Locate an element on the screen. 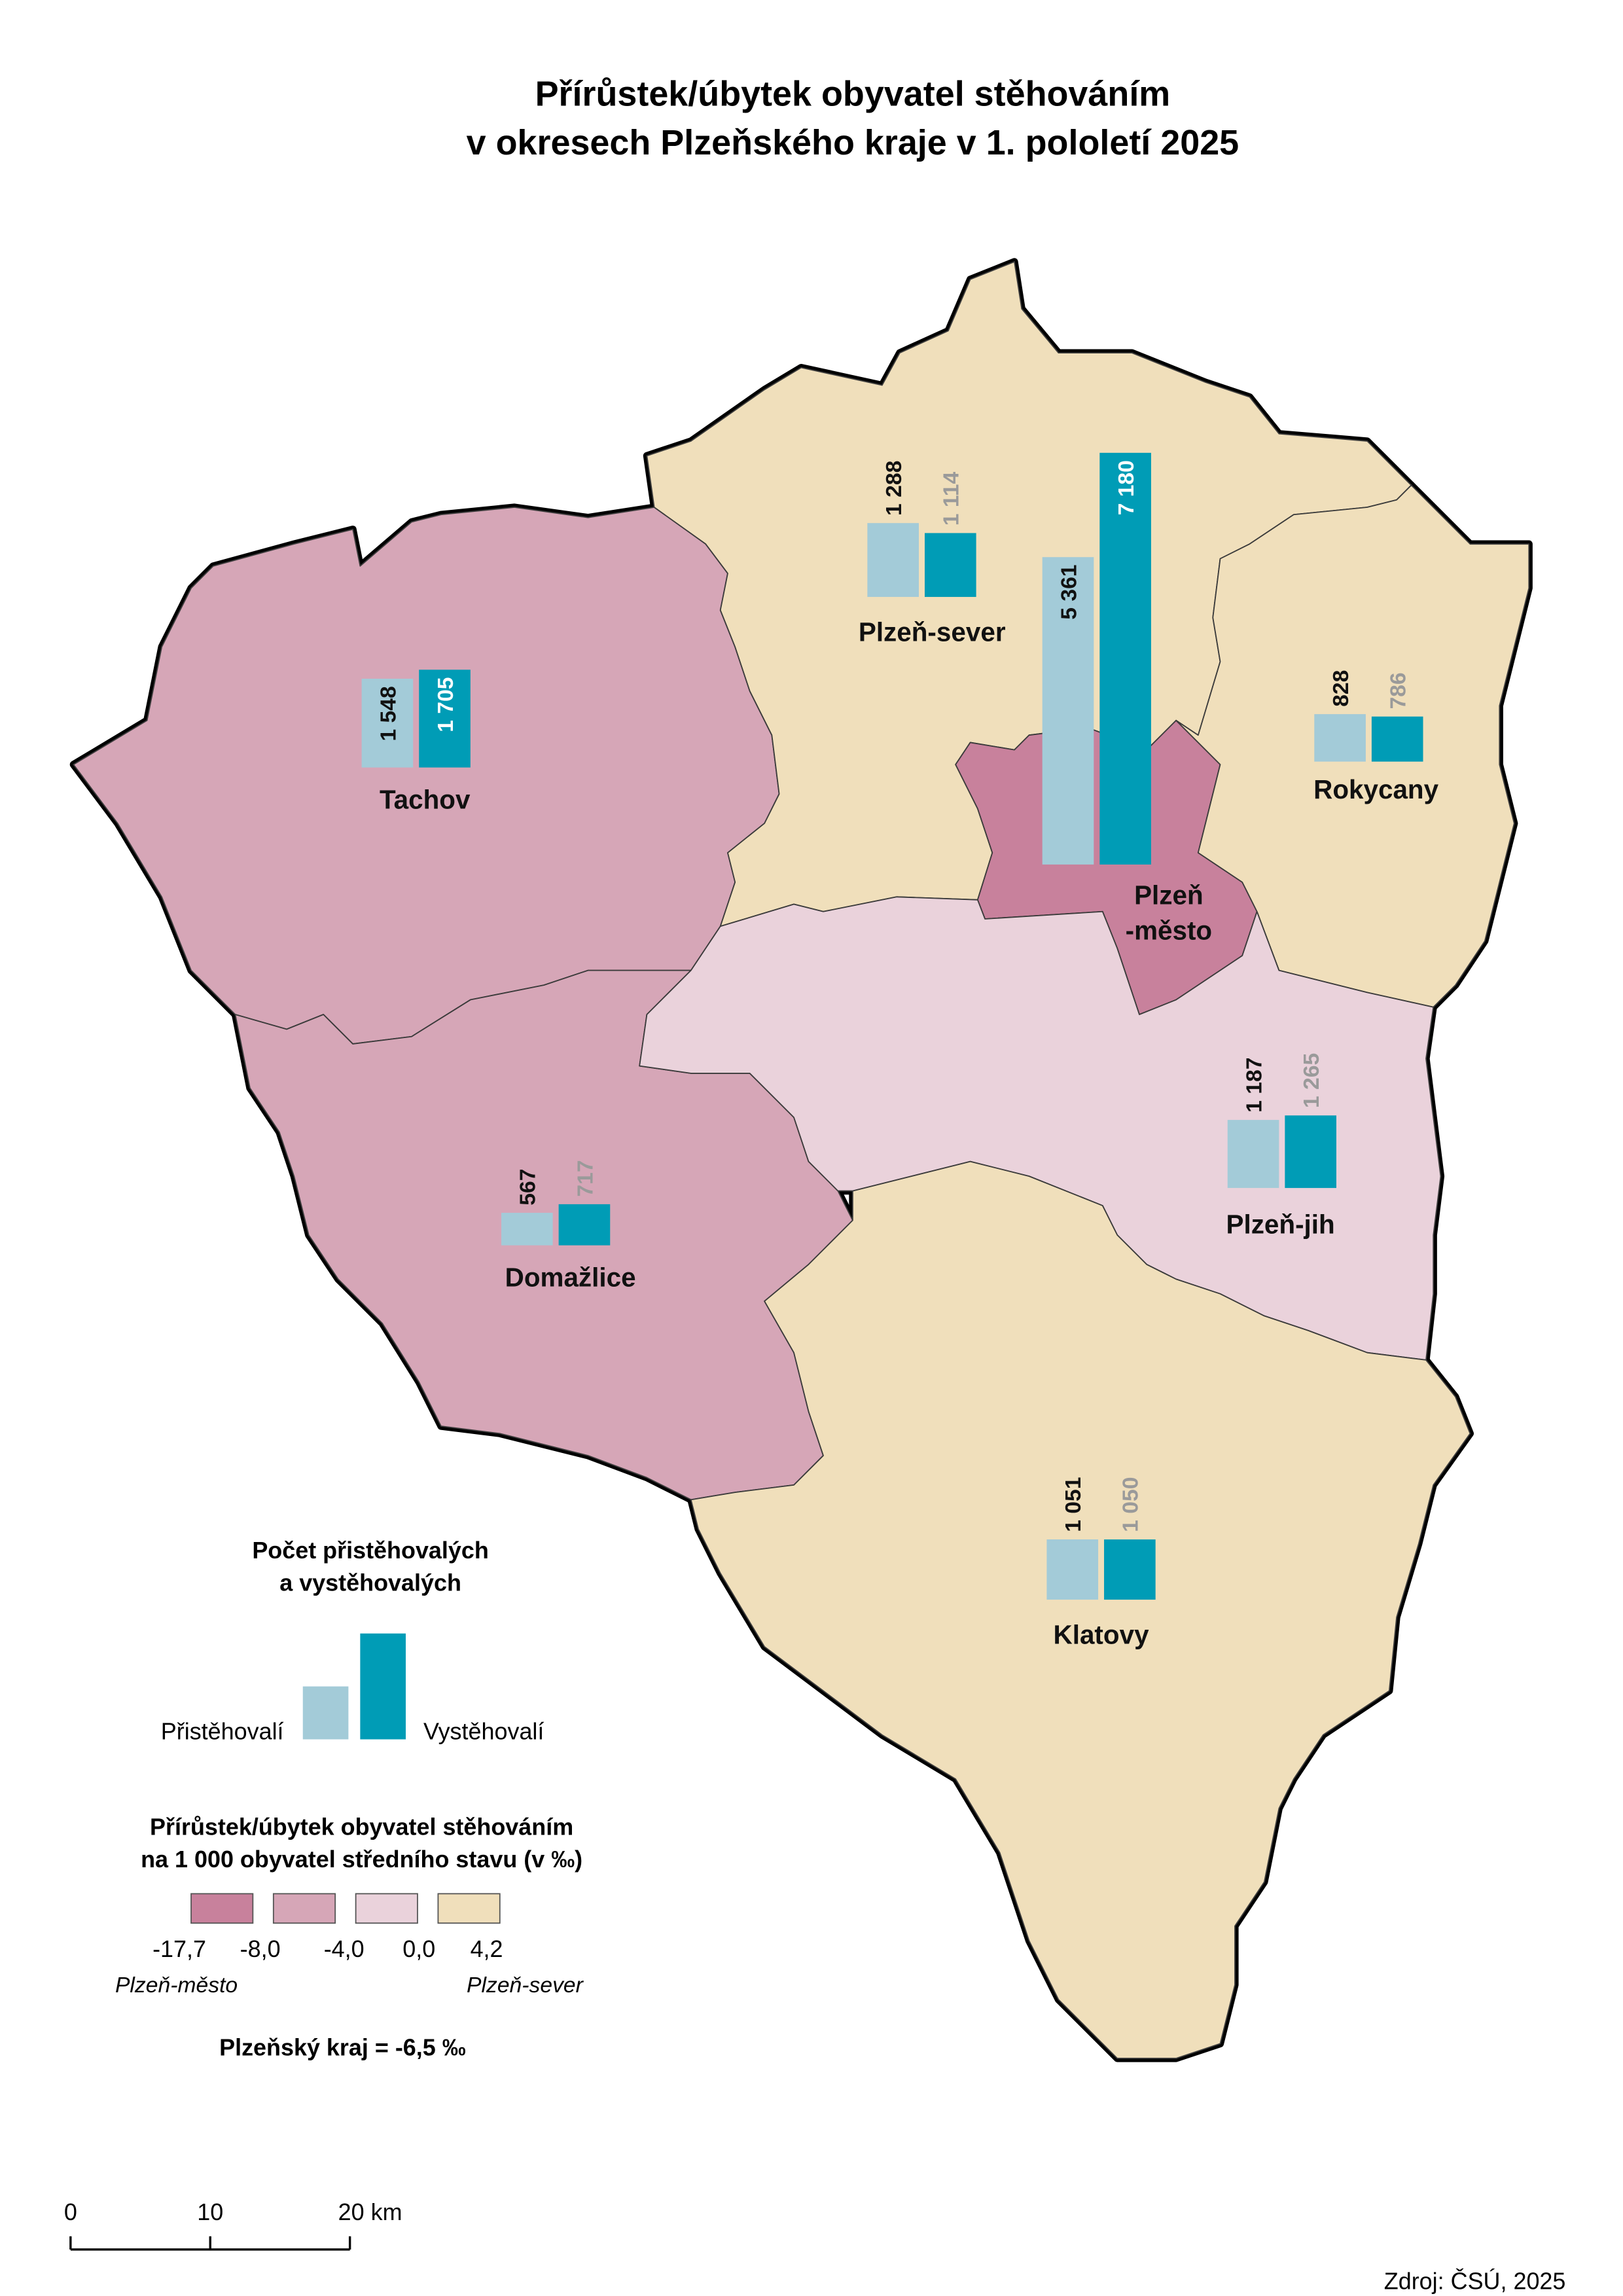 Image resolution: width=1623 pixels, height=2296 pixels. bar-label: 567 is located at coordinates (528, 1187).